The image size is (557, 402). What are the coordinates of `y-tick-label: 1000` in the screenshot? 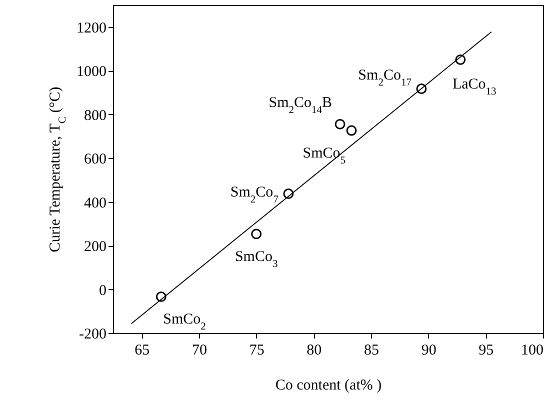 It's located at (91, 72).